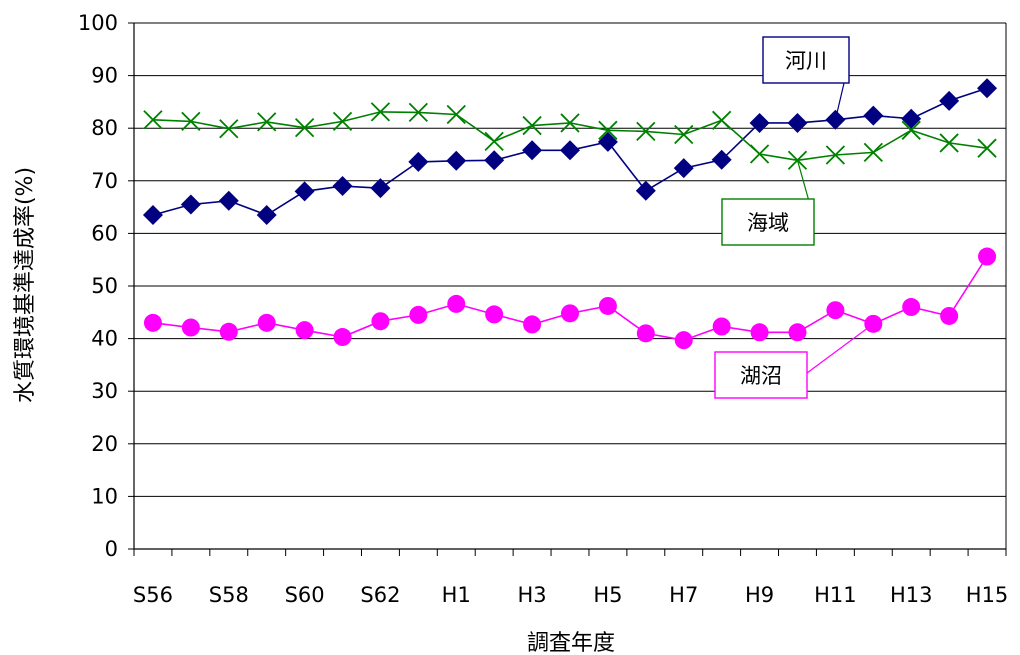 Image resolution: width=1020 pixels, height=655 pixels. I want to click on y-tick-label: 50, so click(104, 286).